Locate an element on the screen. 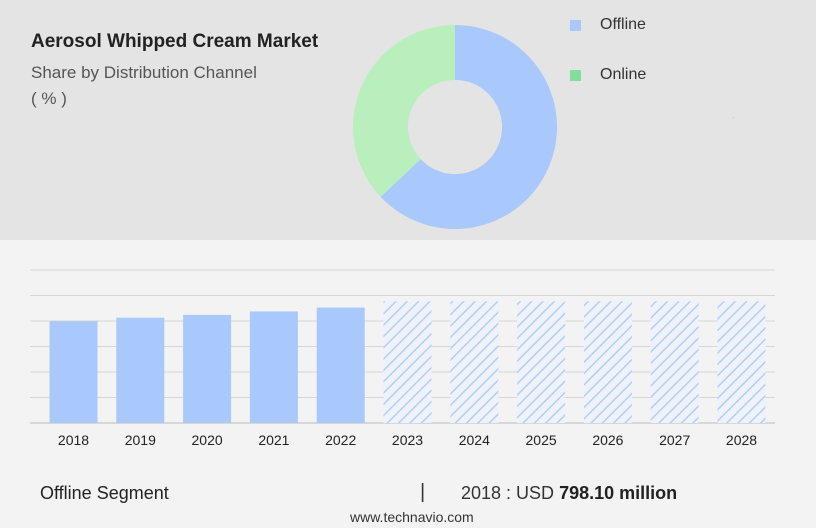  legend-item-online: Online is located at coordinates (608, 75).